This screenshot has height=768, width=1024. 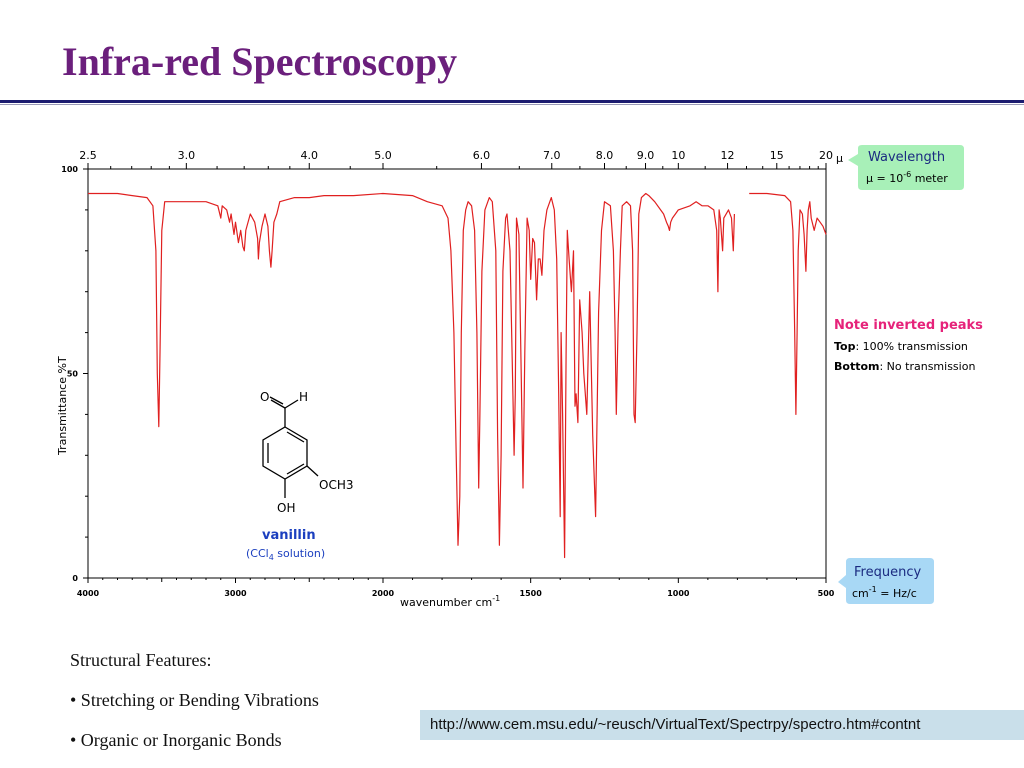 What do you see at coordinates (826, 593) in the screenshot?
I see `x-tick-label: 500` at bounding box center [826, 593].